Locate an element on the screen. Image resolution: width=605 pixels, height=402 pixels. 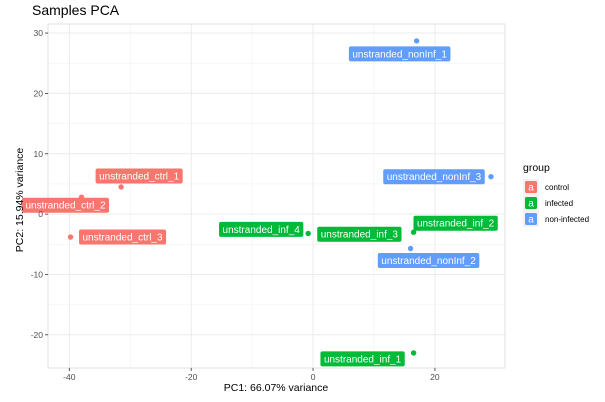
legend-title: group is located at coordinates (536, 168).